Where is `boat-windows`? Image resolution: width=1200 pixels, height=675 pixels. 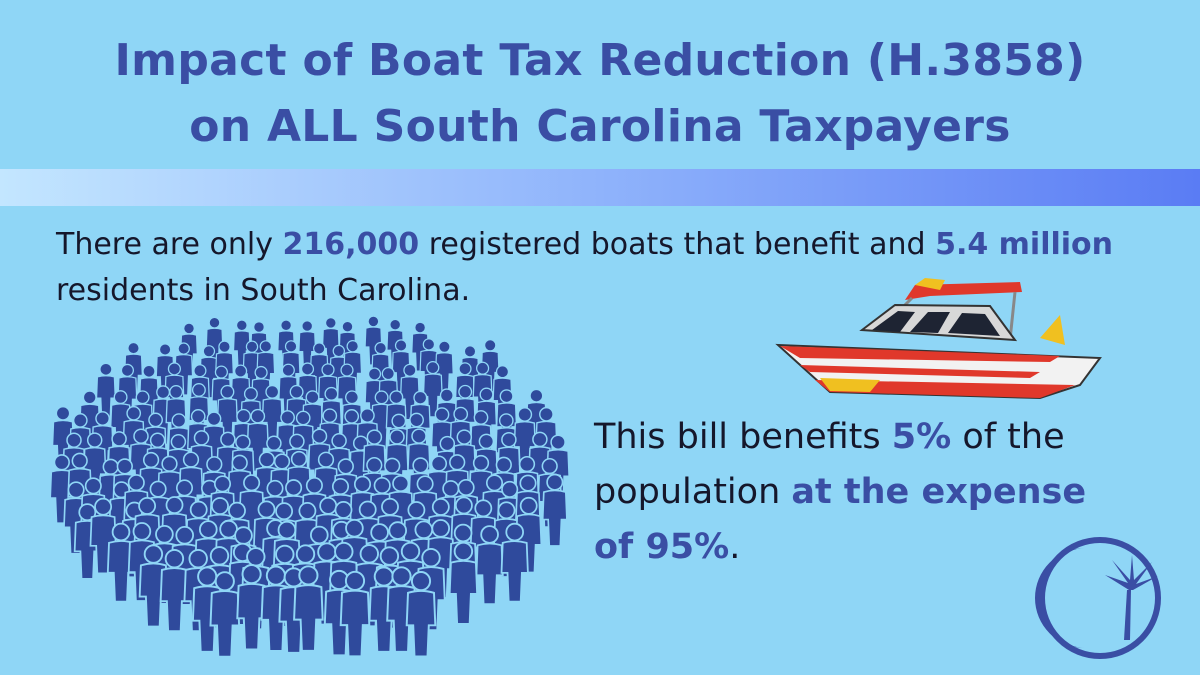 boat-windows is located at coordinates (936, 323).